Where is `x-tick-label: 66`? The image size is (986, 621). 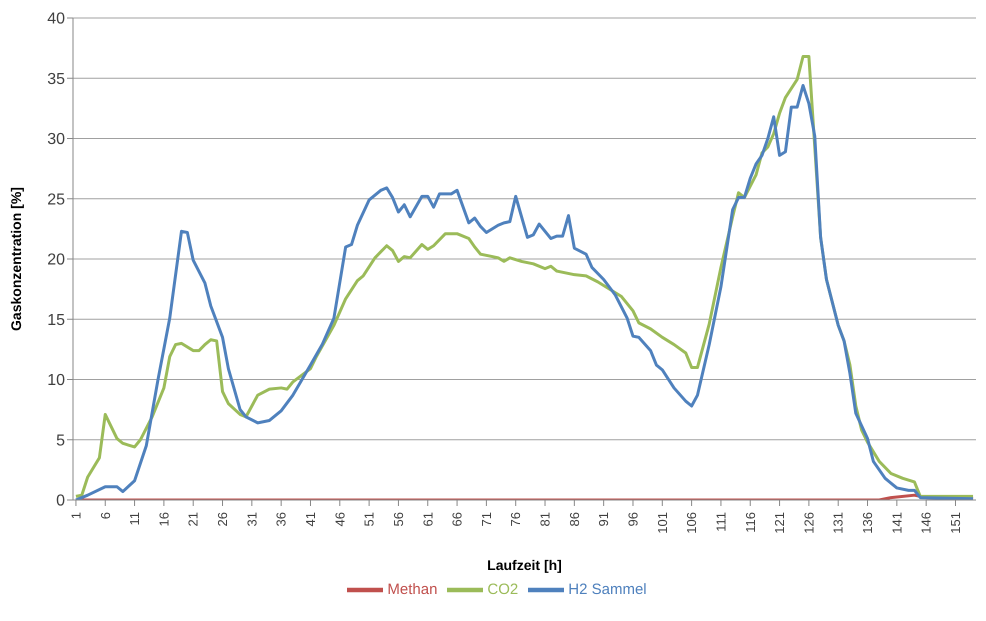
x-tick-label: 66 is located at coordinates (457, 519).